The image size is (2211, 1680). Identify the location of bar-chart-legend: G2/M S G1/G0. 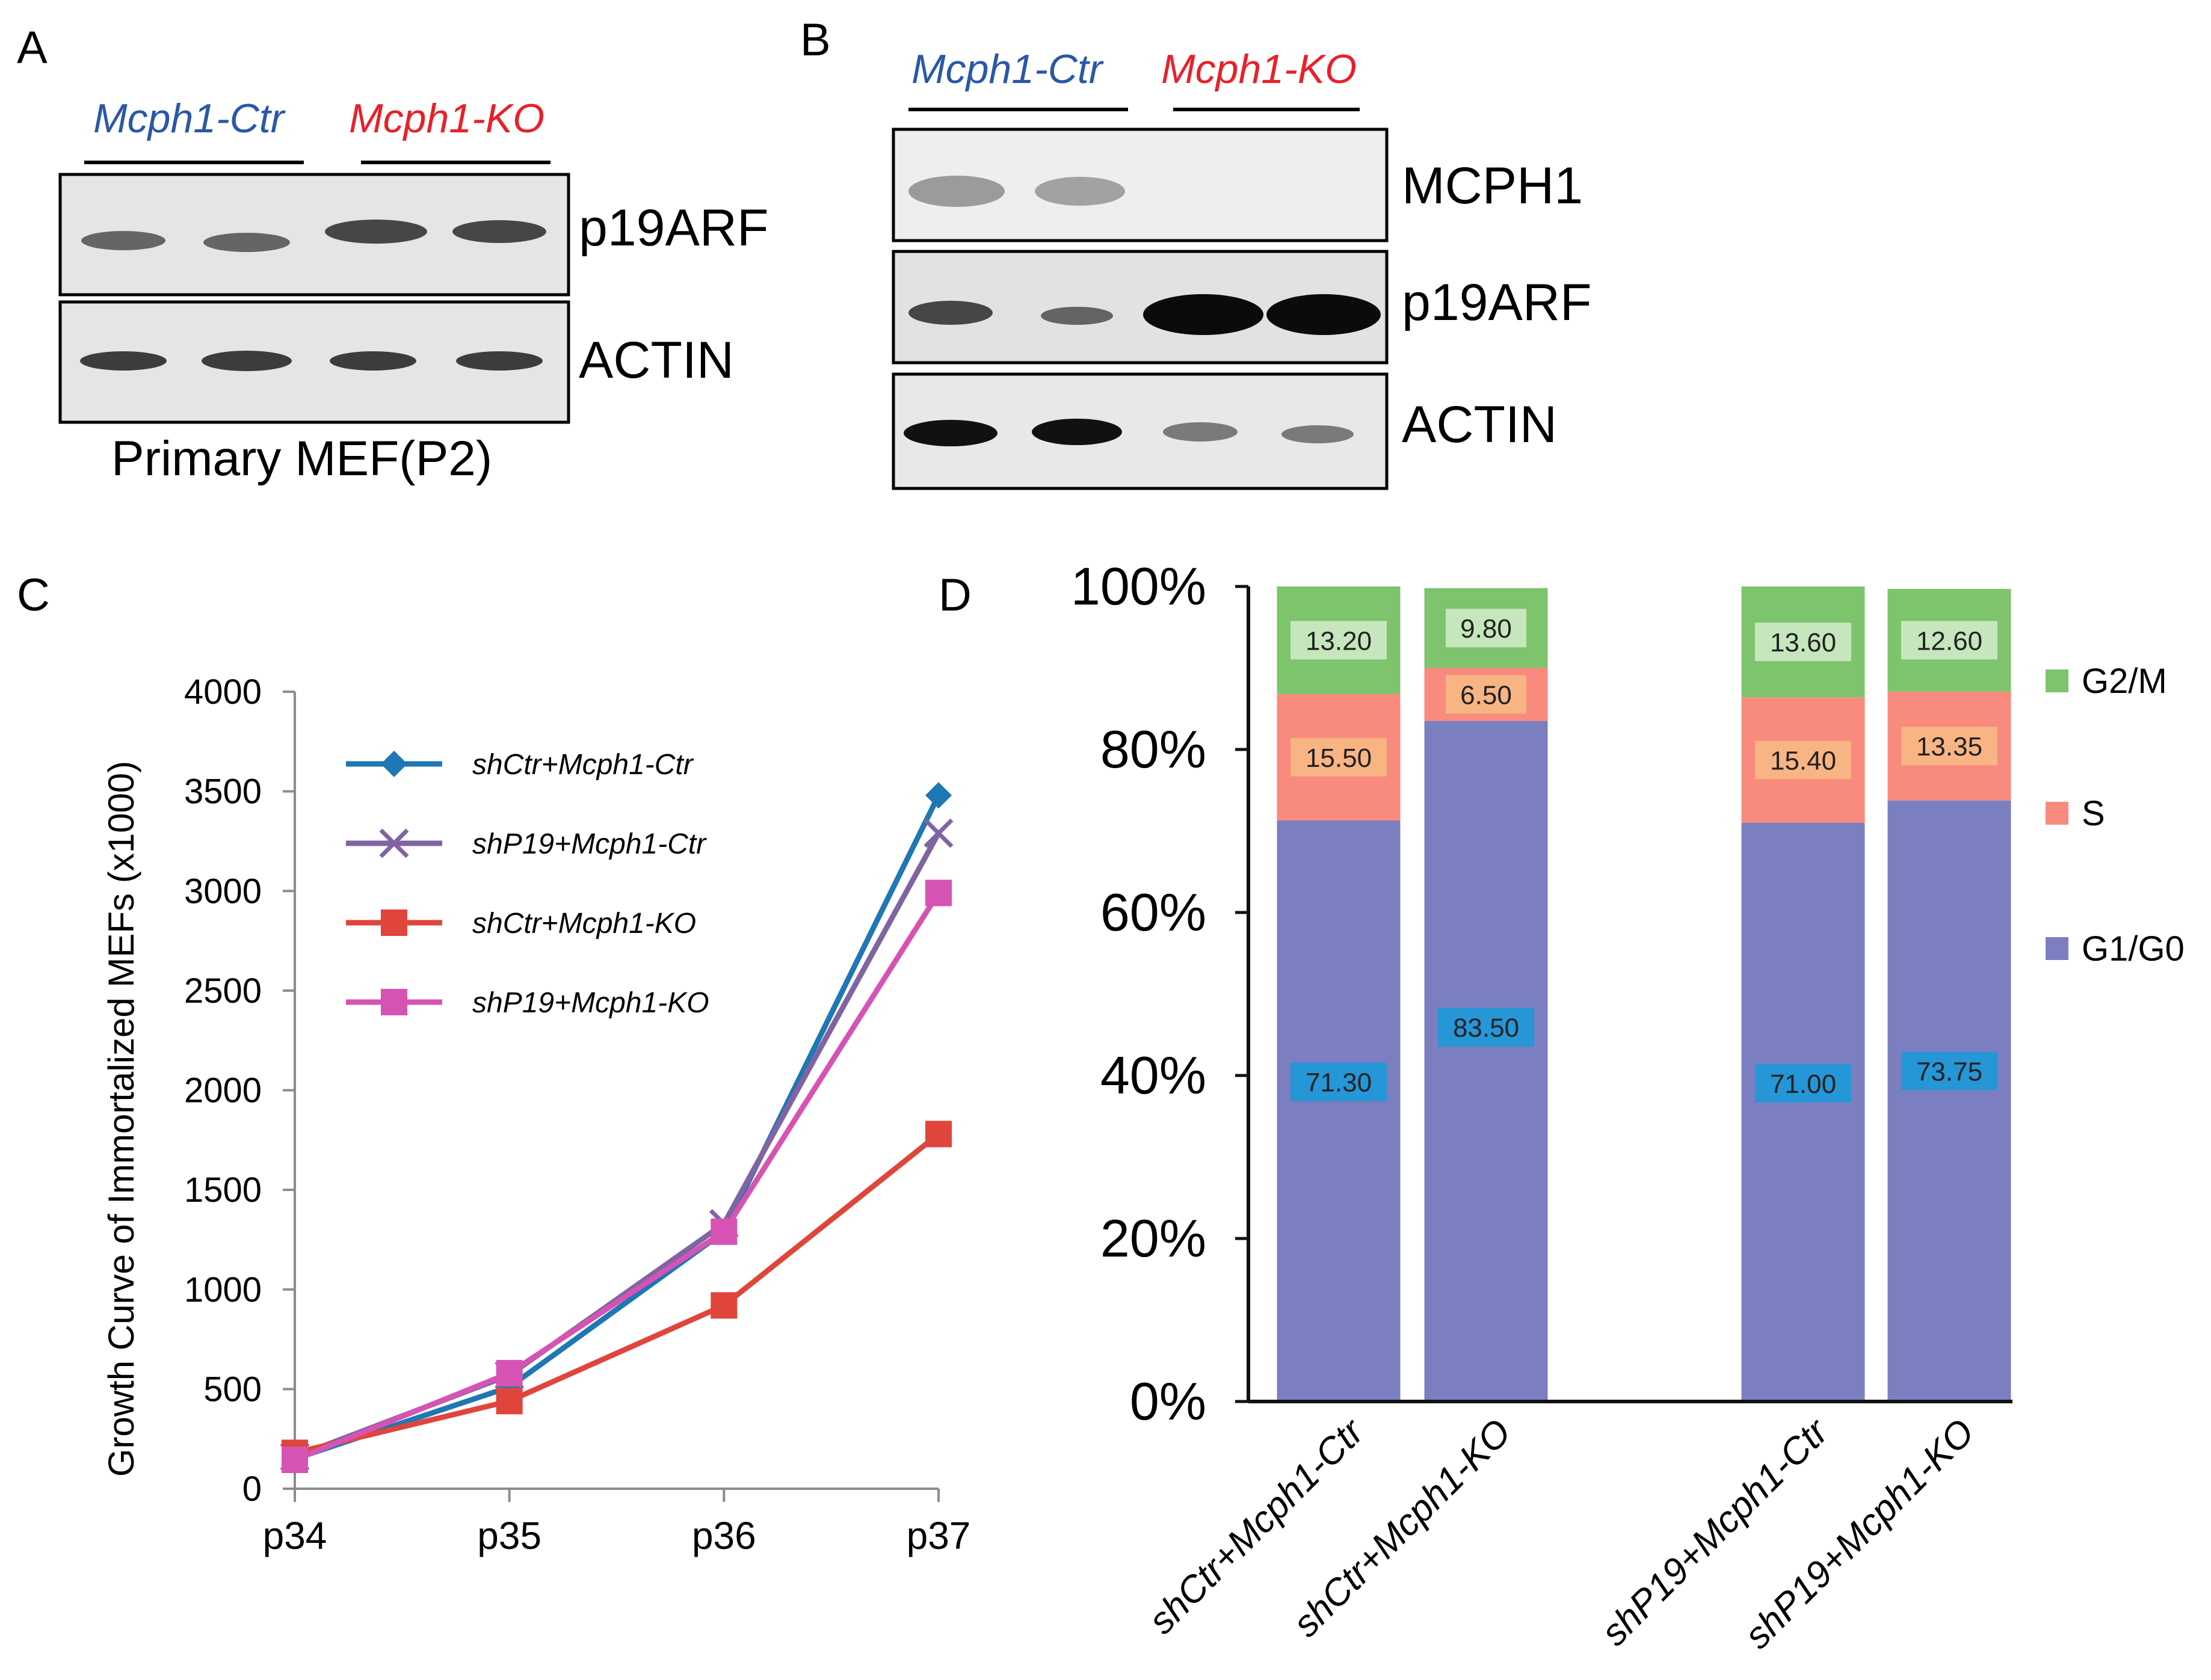
(2115, 815).